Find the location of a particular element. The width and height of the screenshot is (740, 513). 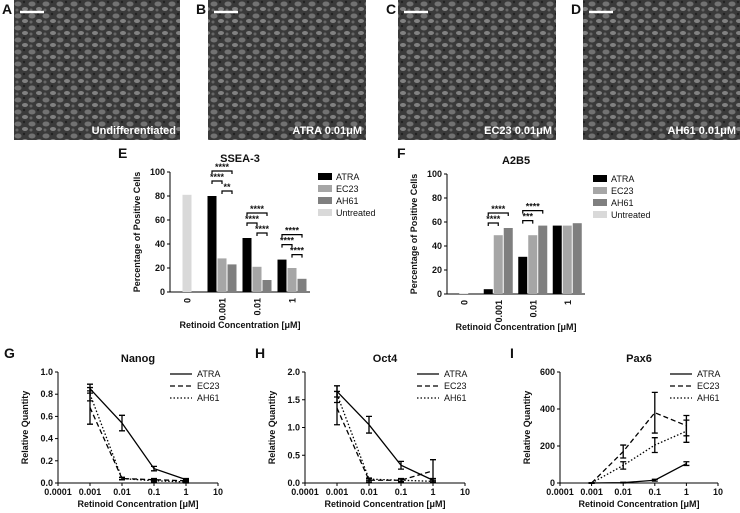

y-tick-label: 400 is located at coordinates (547, 409).